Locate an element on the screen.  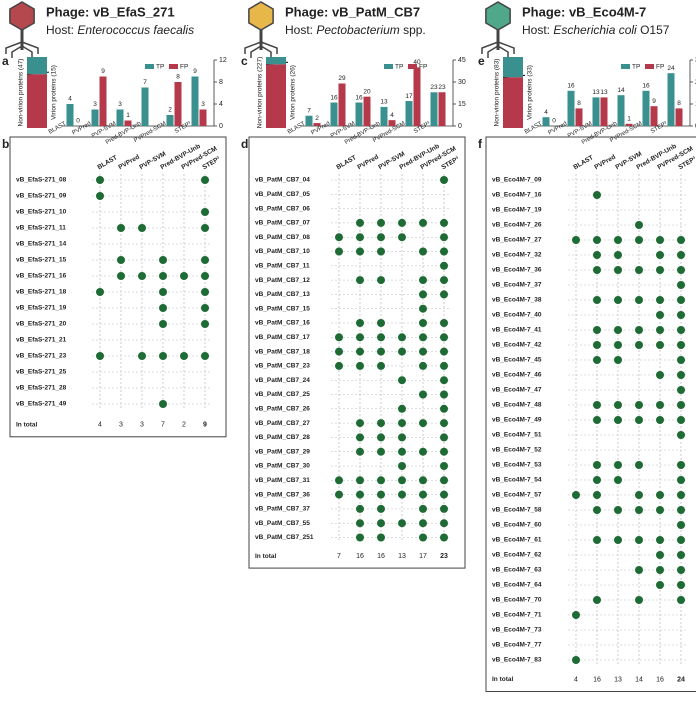
total-value: 7 is located at coordinates (339, 556).